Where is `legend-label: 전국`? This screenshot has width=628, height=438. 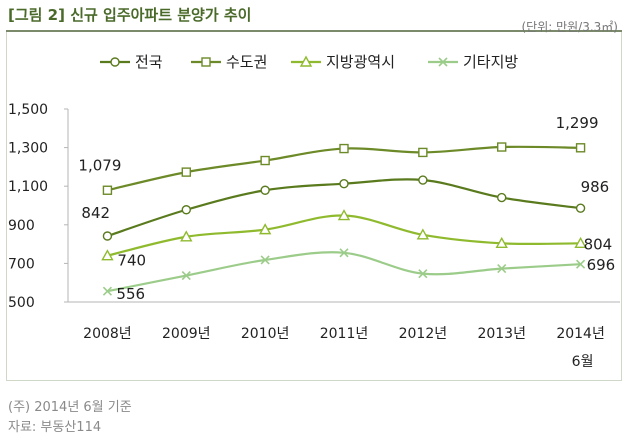 legend-label: 전국 is located at coordinates (149, 62).